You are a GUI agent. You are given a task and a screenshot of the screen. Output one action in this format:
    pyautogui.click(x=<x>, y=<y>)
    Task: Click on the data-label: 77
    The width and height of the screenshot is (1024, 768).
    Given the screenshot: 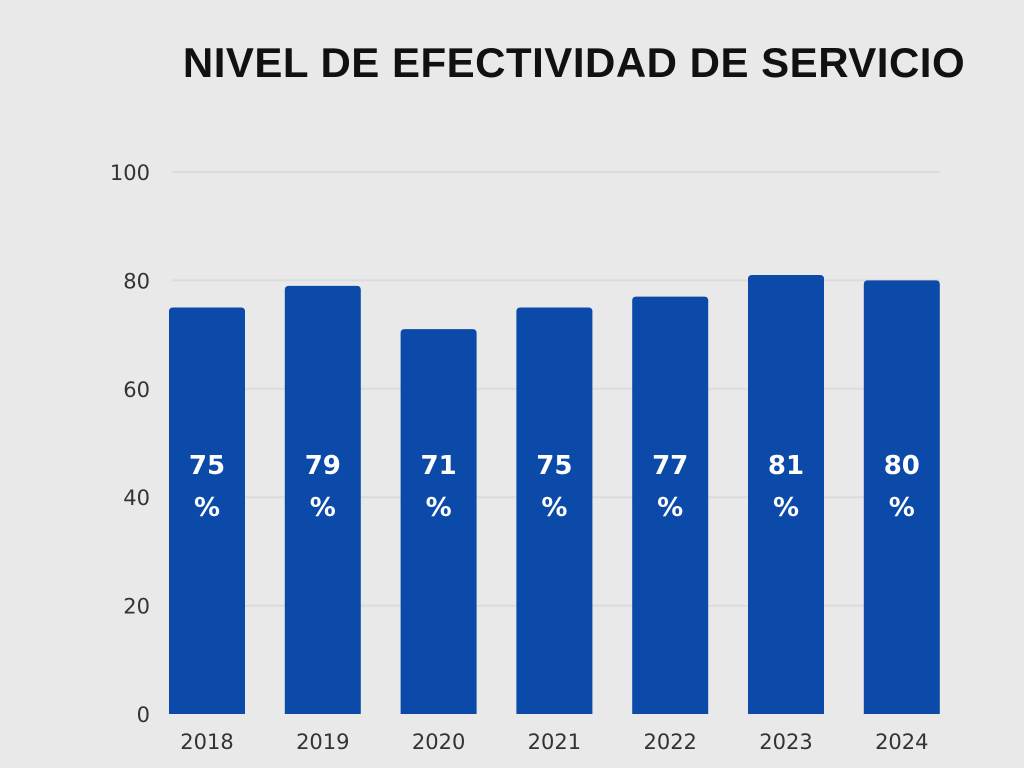 What is the action you would take?
    pyautogui.click(x=670, y=466)
    